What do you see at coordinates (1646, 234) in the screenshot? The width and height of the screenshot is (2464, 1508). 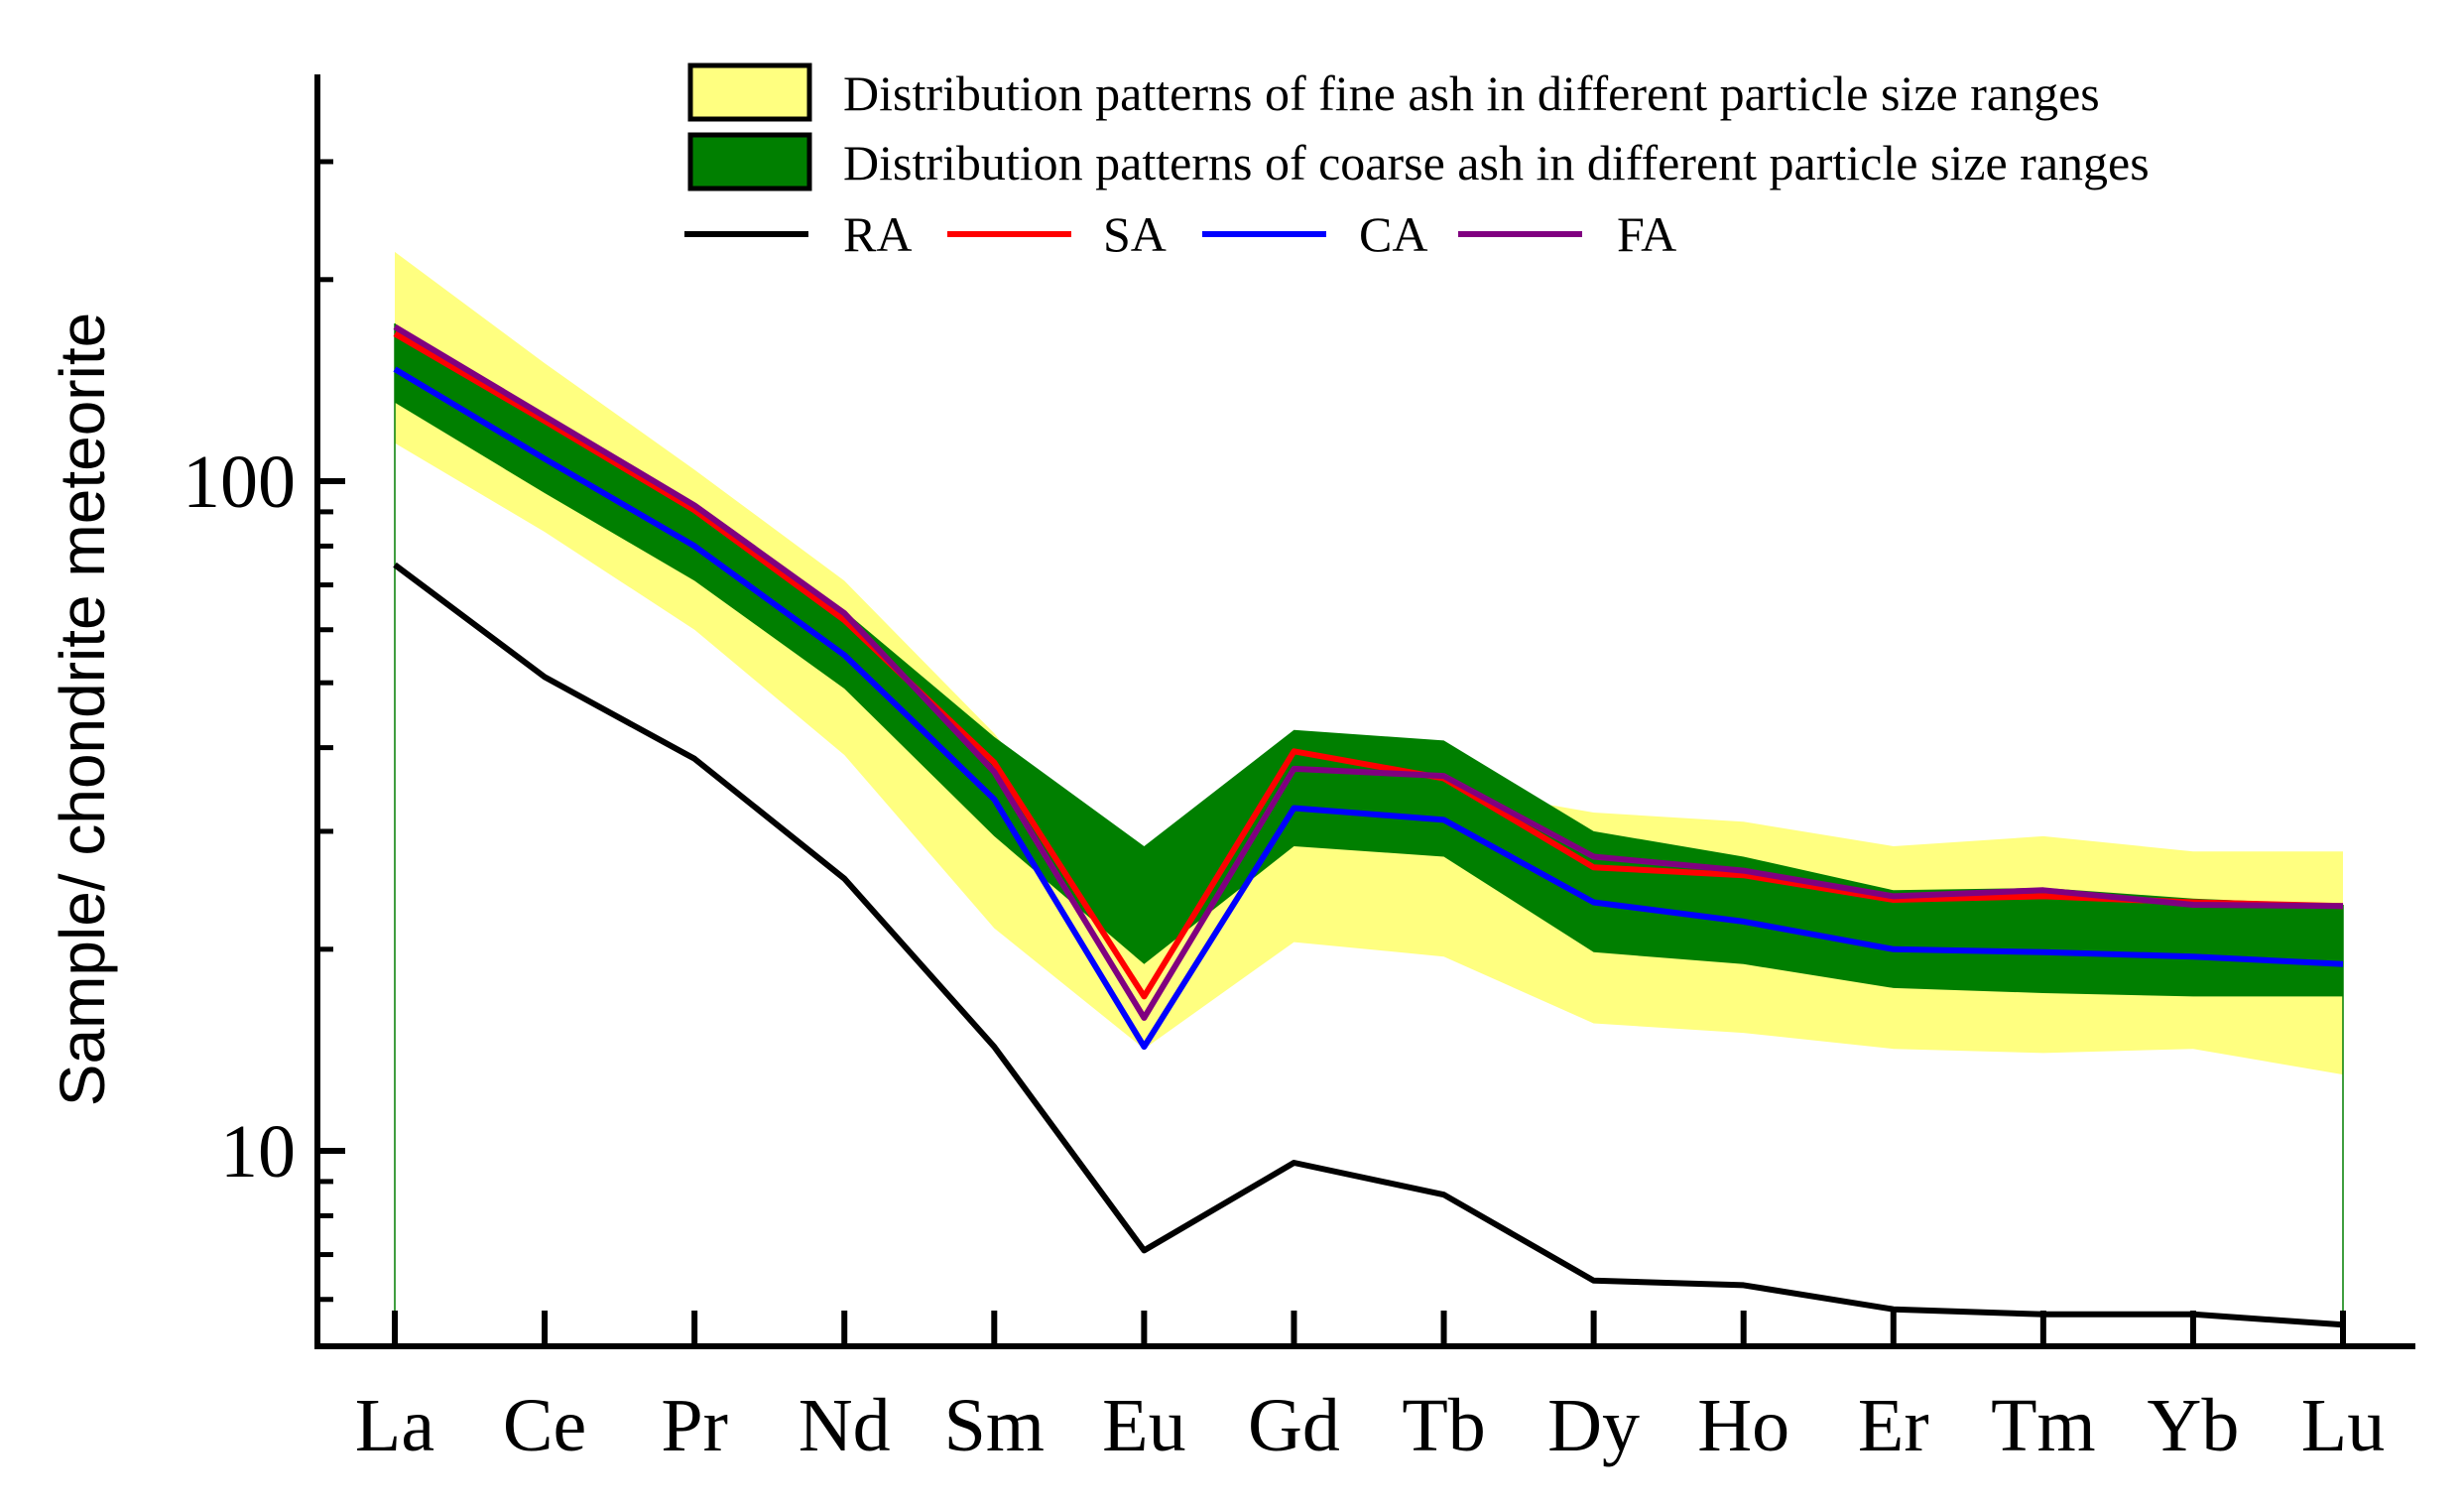 I see `legend-label-fa: FA` at bounding box center [1646, 234].